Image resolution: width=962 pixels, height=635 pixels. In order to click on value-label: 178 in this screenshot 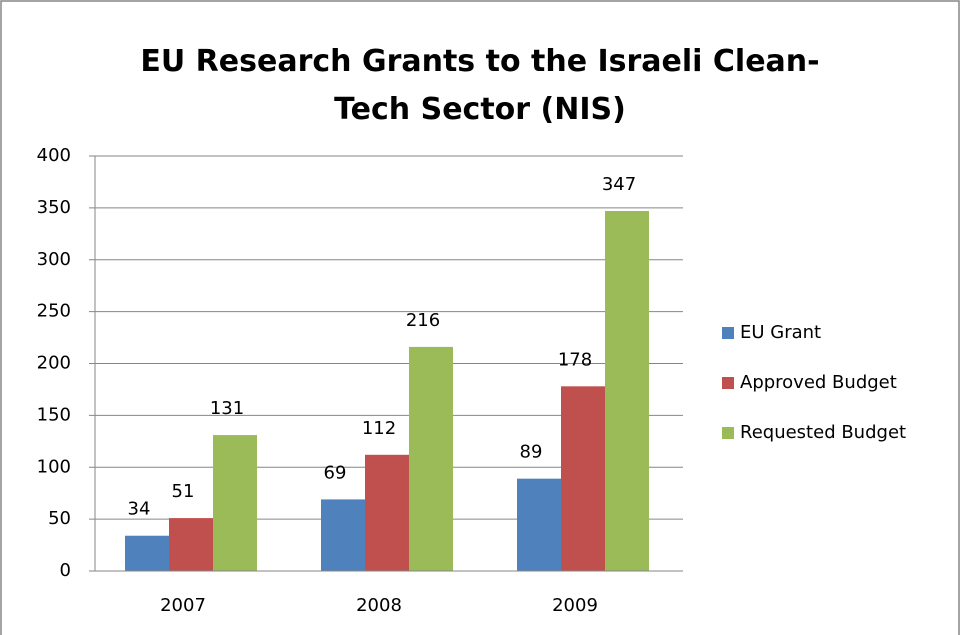, I will do `click(575, 359)`.